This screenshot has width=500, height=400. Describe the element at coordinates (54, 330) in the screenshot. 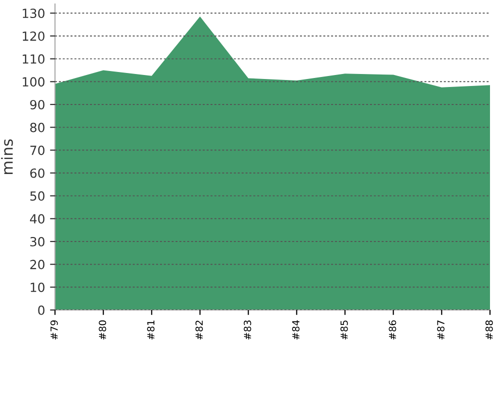

I see `x-tick-label: #79` at that location.